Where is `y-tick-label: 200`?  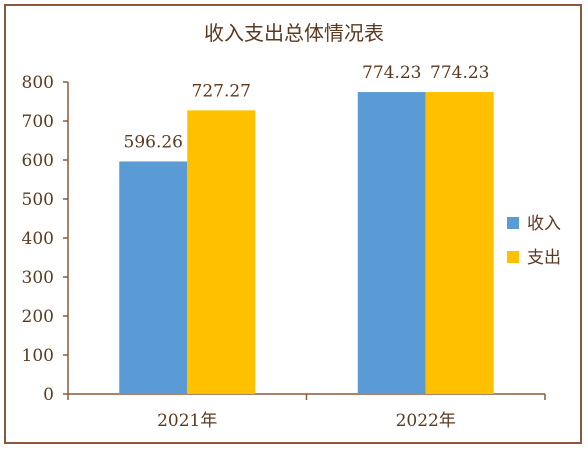
y-tick-label: 200 is located at coordinates (38, 317).